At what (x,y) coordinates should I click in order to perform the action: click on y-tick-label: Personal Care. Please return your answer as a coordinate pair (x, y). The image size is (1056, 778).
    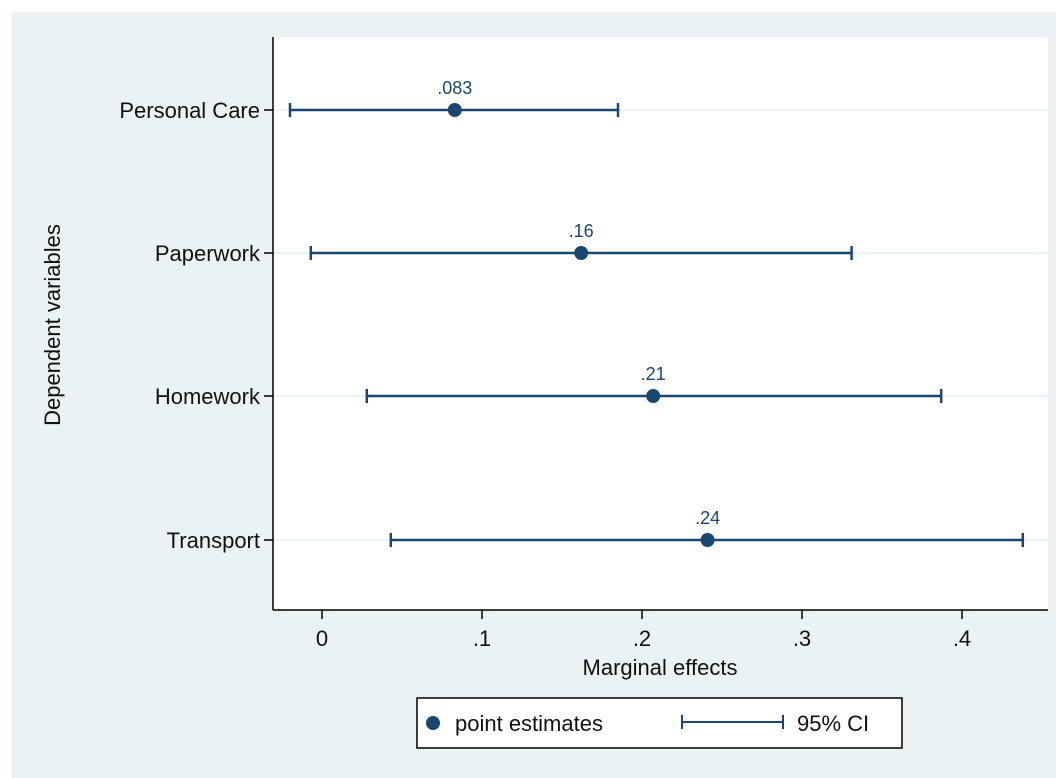
    Looking at the image, I should click on (189, 110).